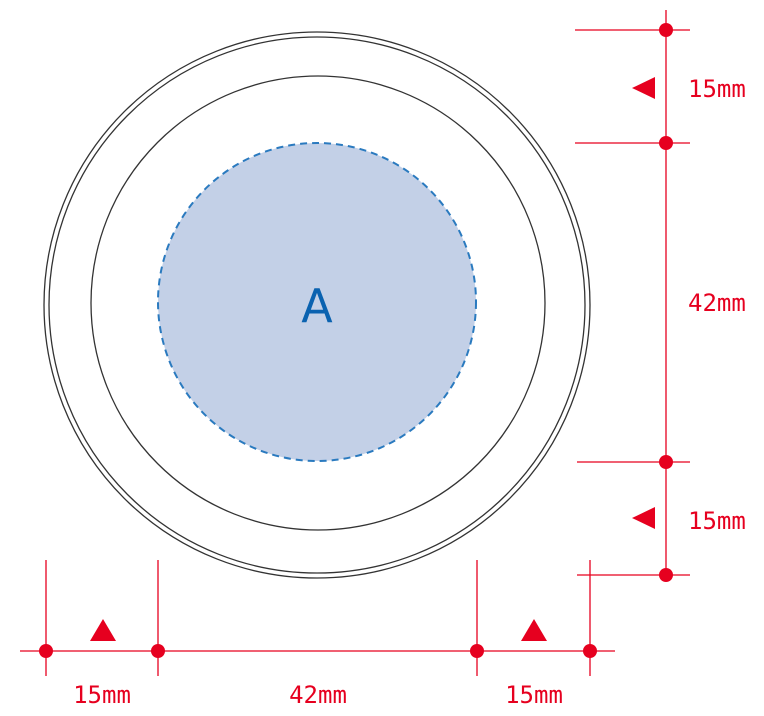  I want to click on printable-area-label: A, so click(317, 306).